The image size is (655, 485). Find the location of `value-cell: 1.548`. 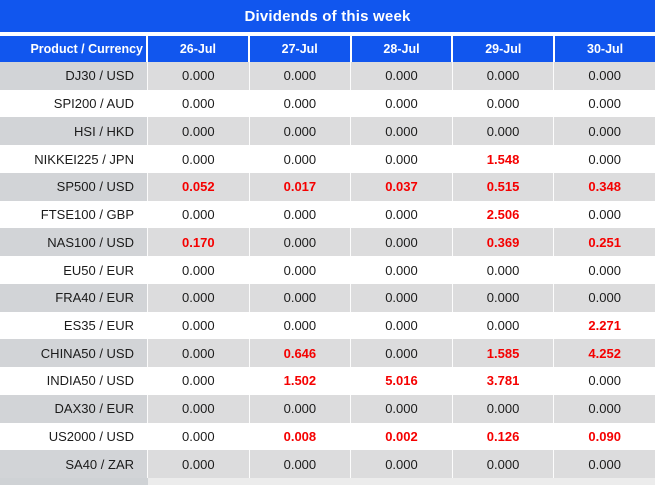

value-cell: 1.548 is located at coordinates (503, 159).